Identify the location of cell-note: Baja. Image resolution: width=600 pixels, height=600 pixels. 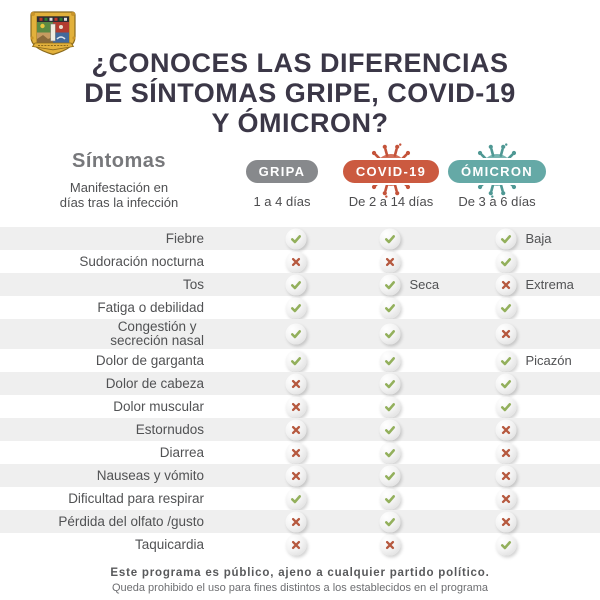
(538, 238).